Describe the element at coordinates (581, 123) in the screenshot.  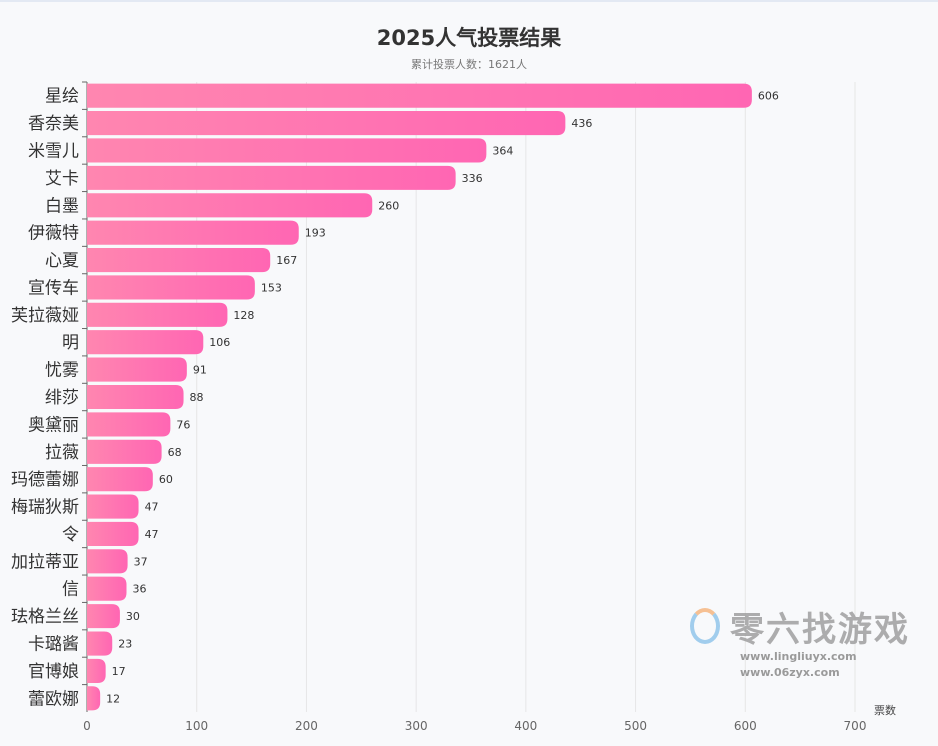
I see `data-label: 436` at that location.